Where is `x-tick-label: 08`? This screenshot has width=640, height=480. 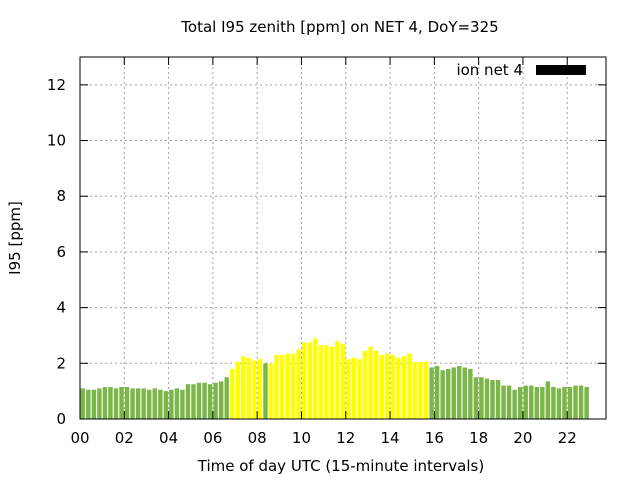
x-tick-label: 08 is located at coordinates (257, 438).